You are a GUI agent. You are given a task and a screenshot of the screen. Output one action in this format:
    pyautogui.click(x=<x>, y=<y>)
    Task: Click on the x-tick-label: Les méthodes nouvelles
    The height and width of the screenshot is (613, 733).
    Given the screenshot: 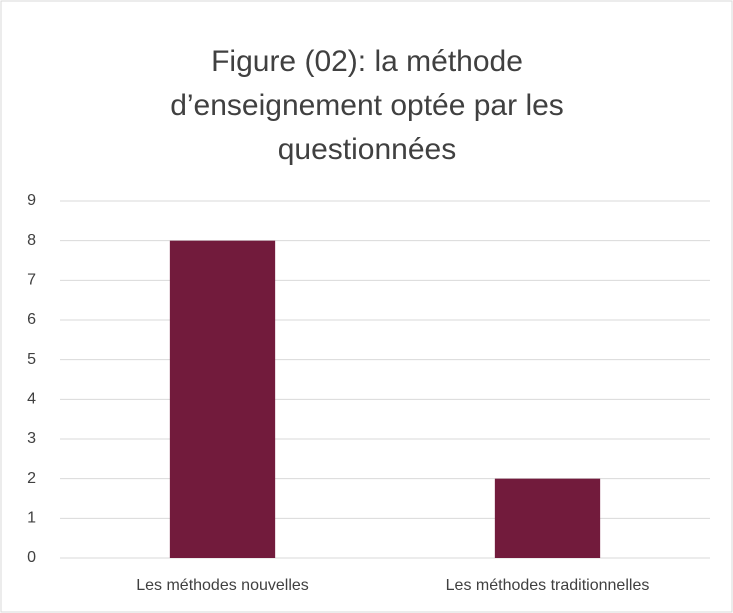 What is the action you would take?
    pyautogui.click(x=222, y=585)
    